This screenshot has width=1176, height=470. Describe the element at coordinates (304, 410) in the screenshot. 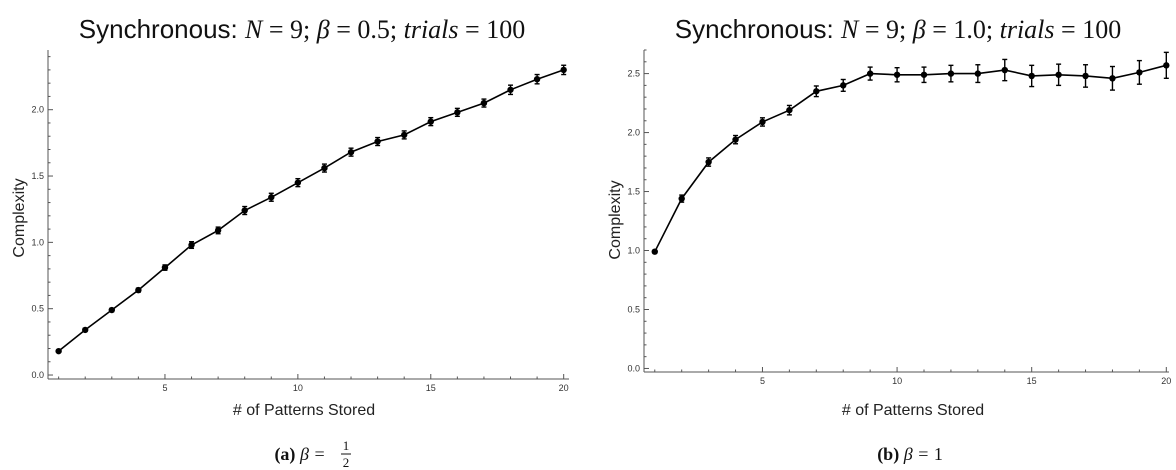

I see `chart-a-xlabel: # of Patterns Stored` at that location.